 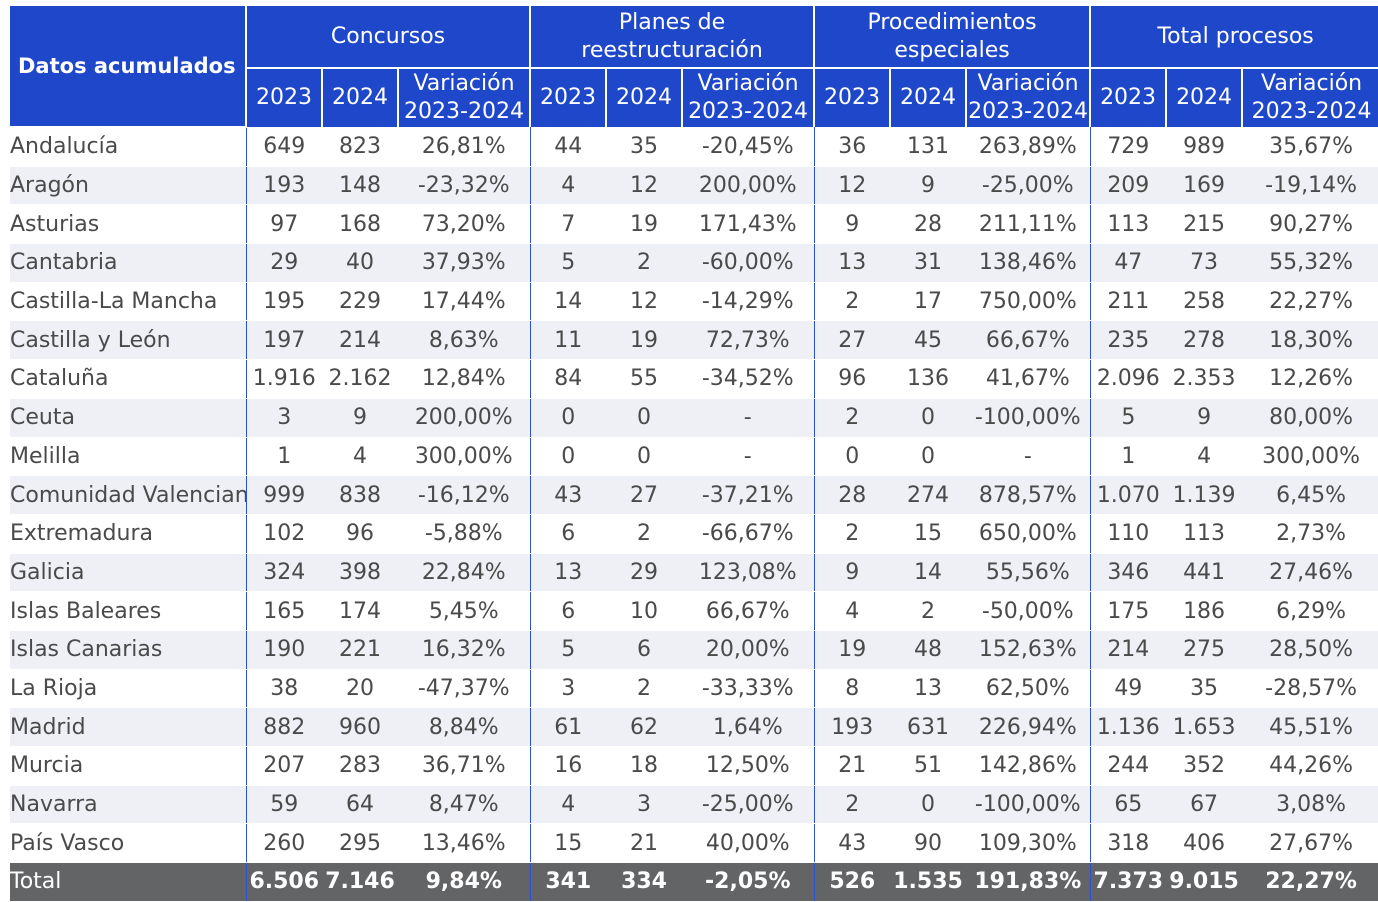 What do you see at coordinates (1310, 727) in the screenshot?
I see `table-cell: 45,51%` at bounding box center [1310, 727].